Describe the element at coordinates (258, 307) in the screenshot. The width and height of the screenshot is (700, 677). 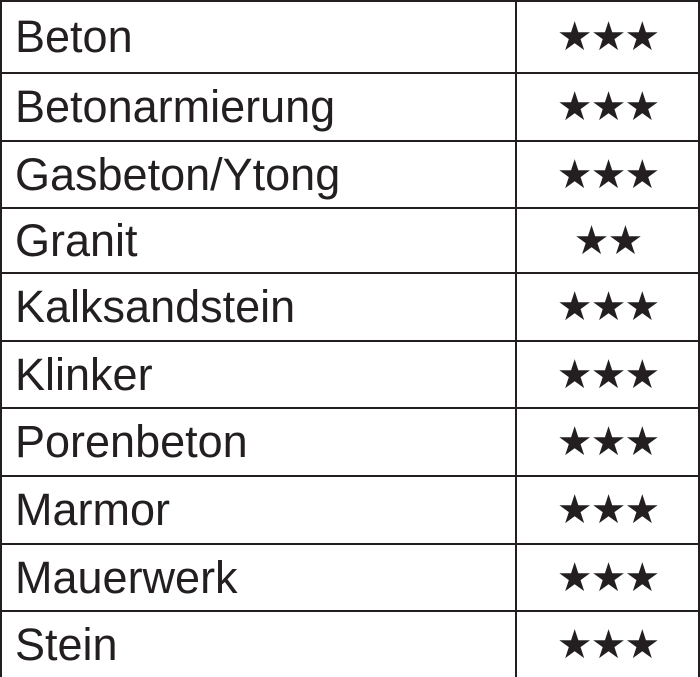
I see `material-name: Kalksandstein` at that location.